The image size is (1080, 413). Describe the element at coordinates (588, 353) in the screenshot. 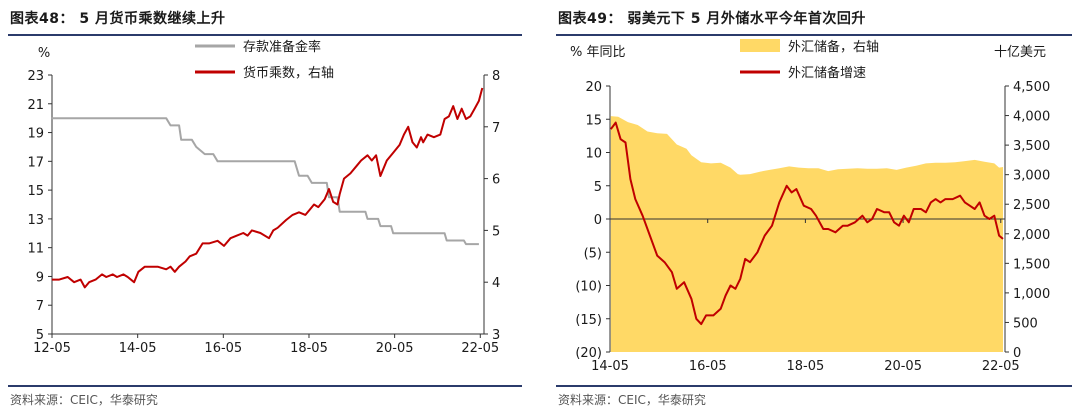

I see `left-tick-label: (20)` at that location.